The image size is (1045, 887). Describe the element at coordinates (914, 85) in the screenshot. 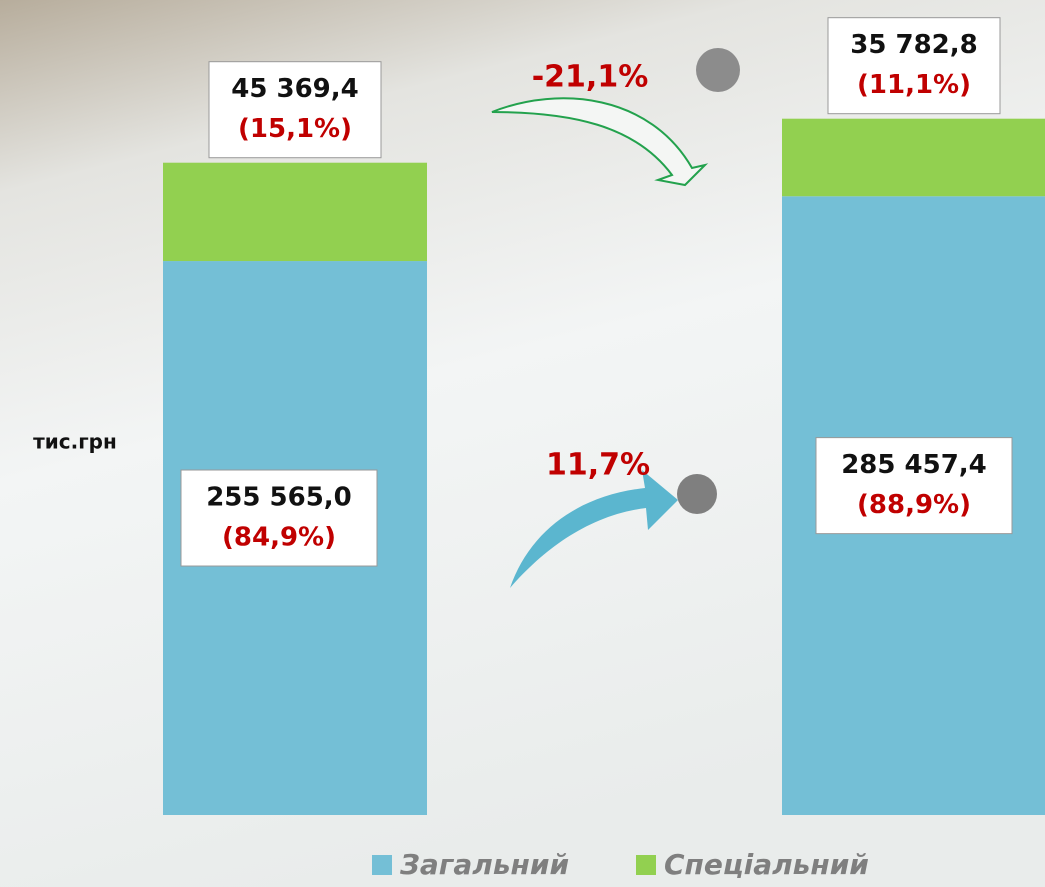

I see `share-label: (11,1%)` at that location.